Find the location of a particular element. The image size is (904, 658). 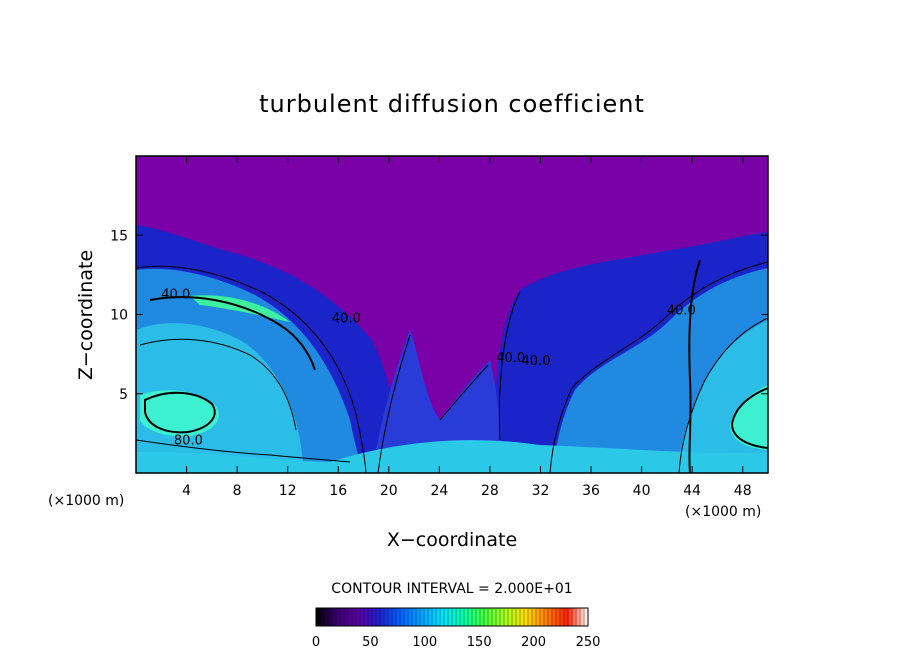

left-vortex-core is located at coordinates (179, 413).